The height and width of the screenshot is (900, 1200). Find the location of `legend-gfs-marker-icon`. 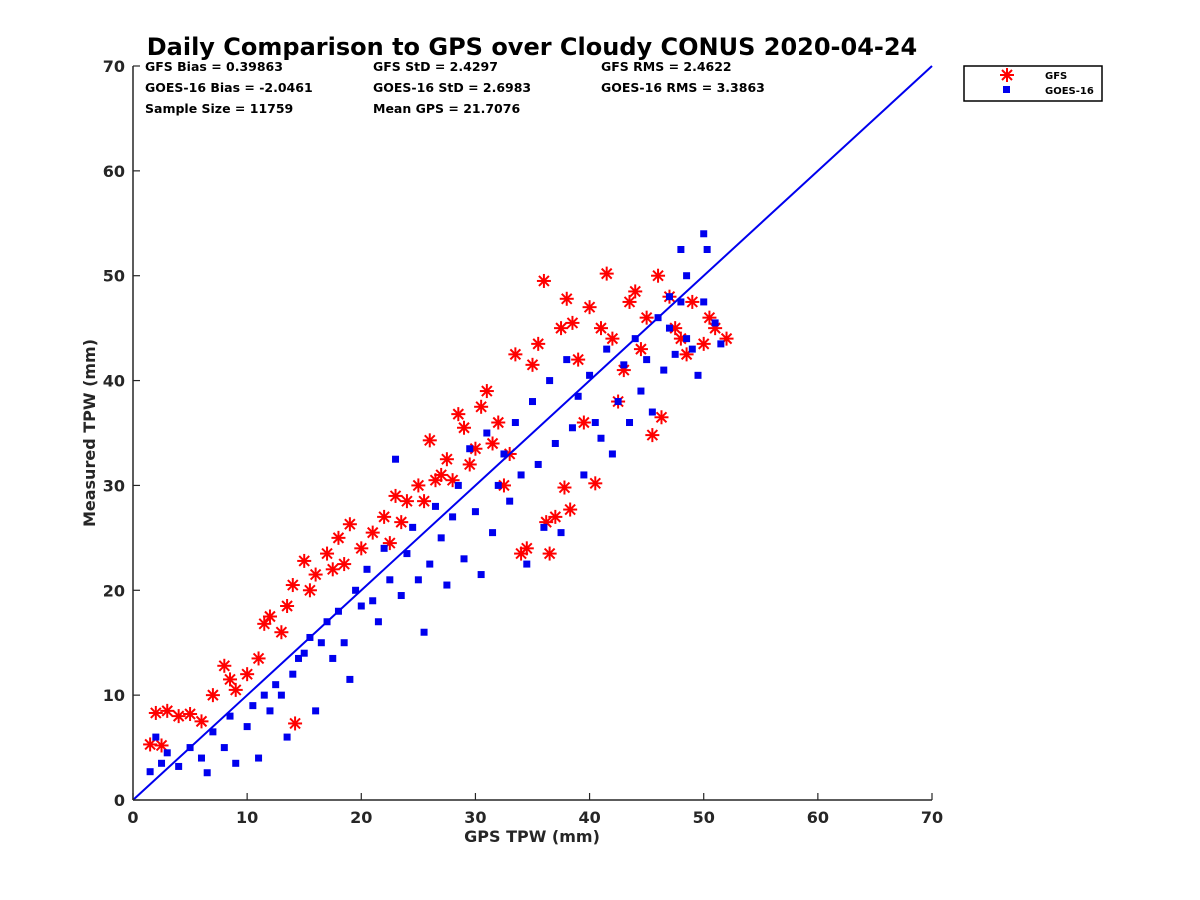

legend-gfs-marker-icon is located at coordinates (1007, 75).